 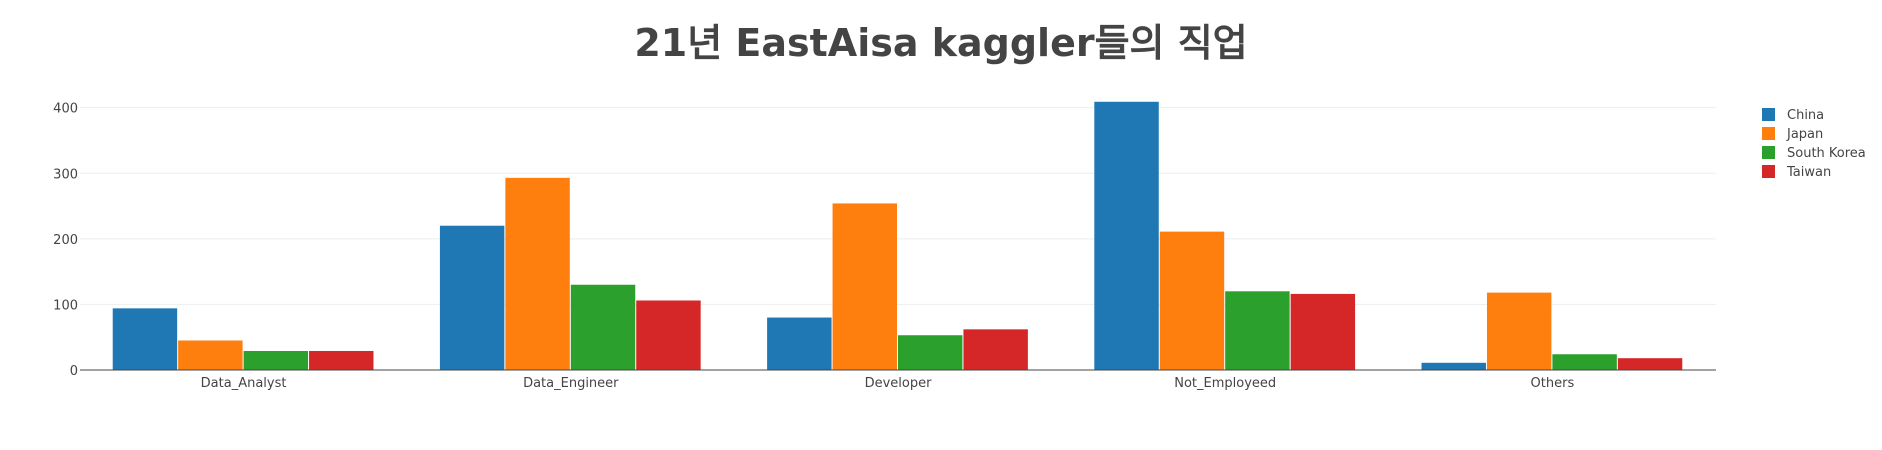 What do you see at coordinates (65, 240) in the screenshot?
I see `y-tick-label: 200` at bounding box center [65, 240].